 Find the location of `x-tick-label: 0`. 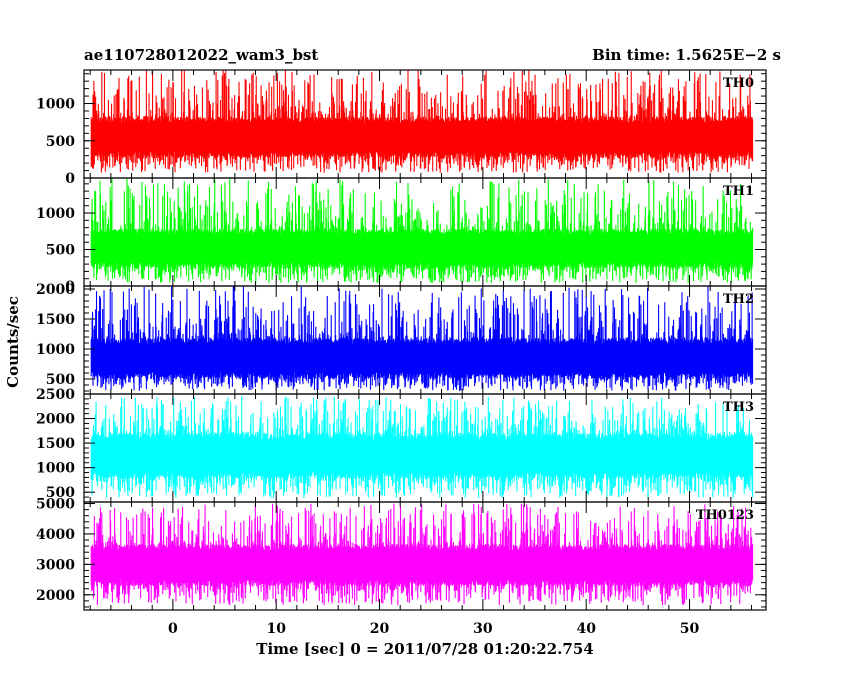

x-tick-label: 0 is located at coordinates (173, 629).